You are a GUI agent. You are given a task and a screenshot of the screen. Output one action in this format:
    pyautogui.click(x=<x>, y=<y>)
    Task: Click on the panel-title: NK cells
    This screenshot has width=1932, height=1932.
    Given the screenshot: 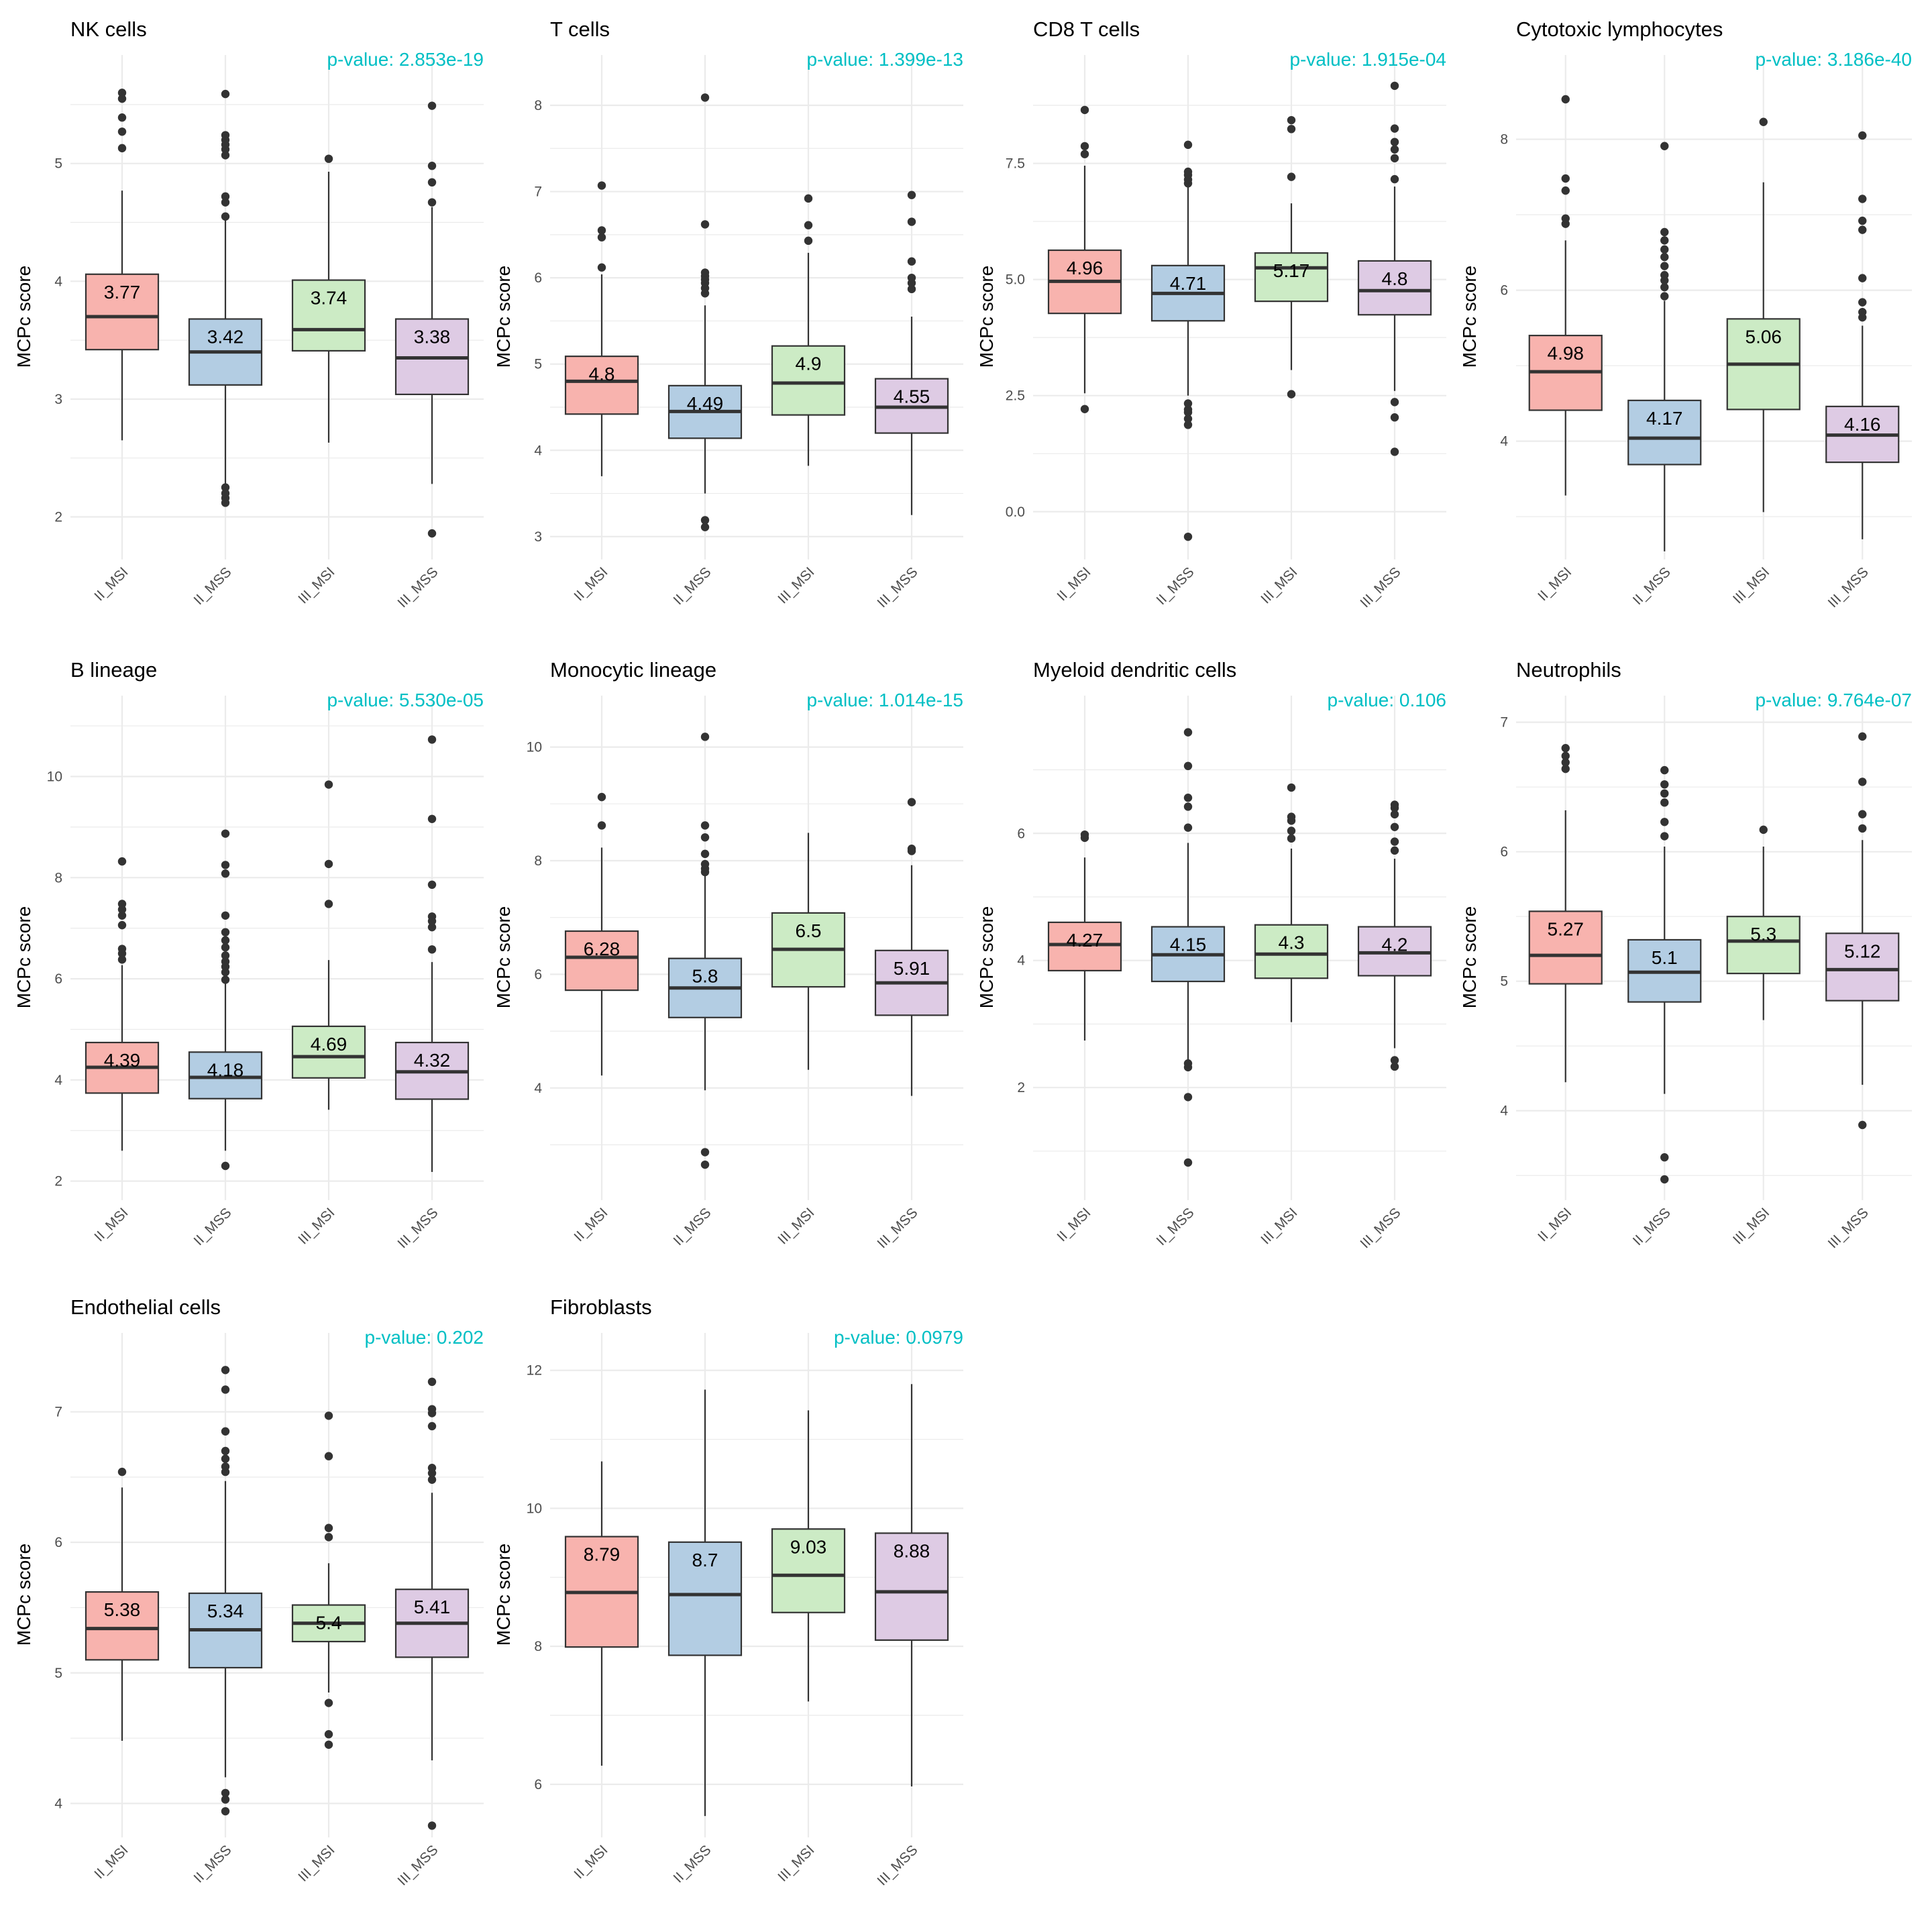 What is the action you would take?
    pyautogui.click(x=108, y=29)
    